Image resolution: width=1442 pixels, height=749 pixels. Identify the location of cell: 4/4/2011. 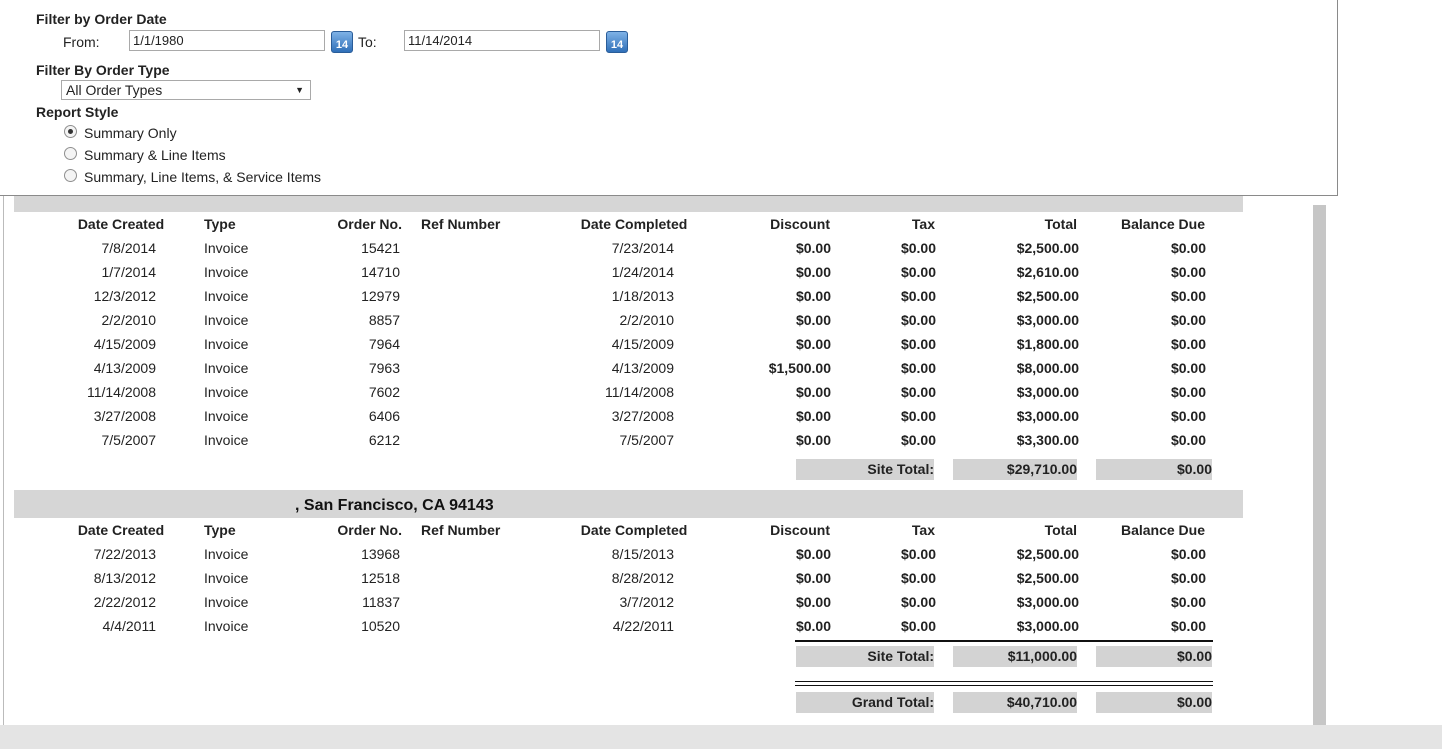
(129, 626).